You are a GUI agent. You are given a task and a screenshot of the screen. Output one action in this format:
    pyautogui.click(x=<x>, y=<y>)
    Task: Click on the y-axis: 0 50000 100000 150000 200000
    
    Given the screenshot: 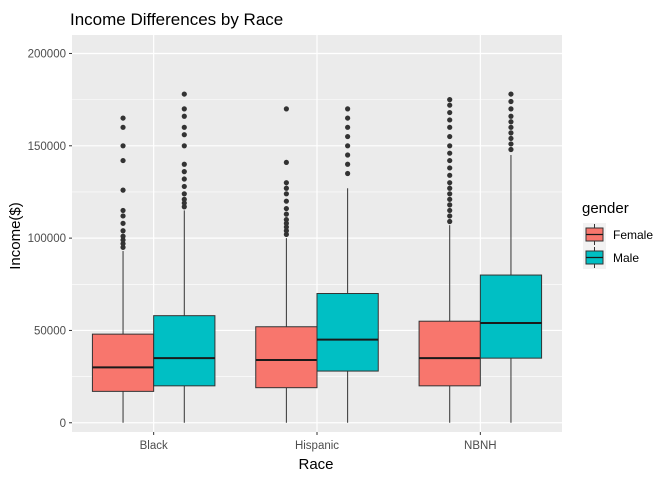 What is the action you would take?
    pyautogui.click(x=50, y=239)
    